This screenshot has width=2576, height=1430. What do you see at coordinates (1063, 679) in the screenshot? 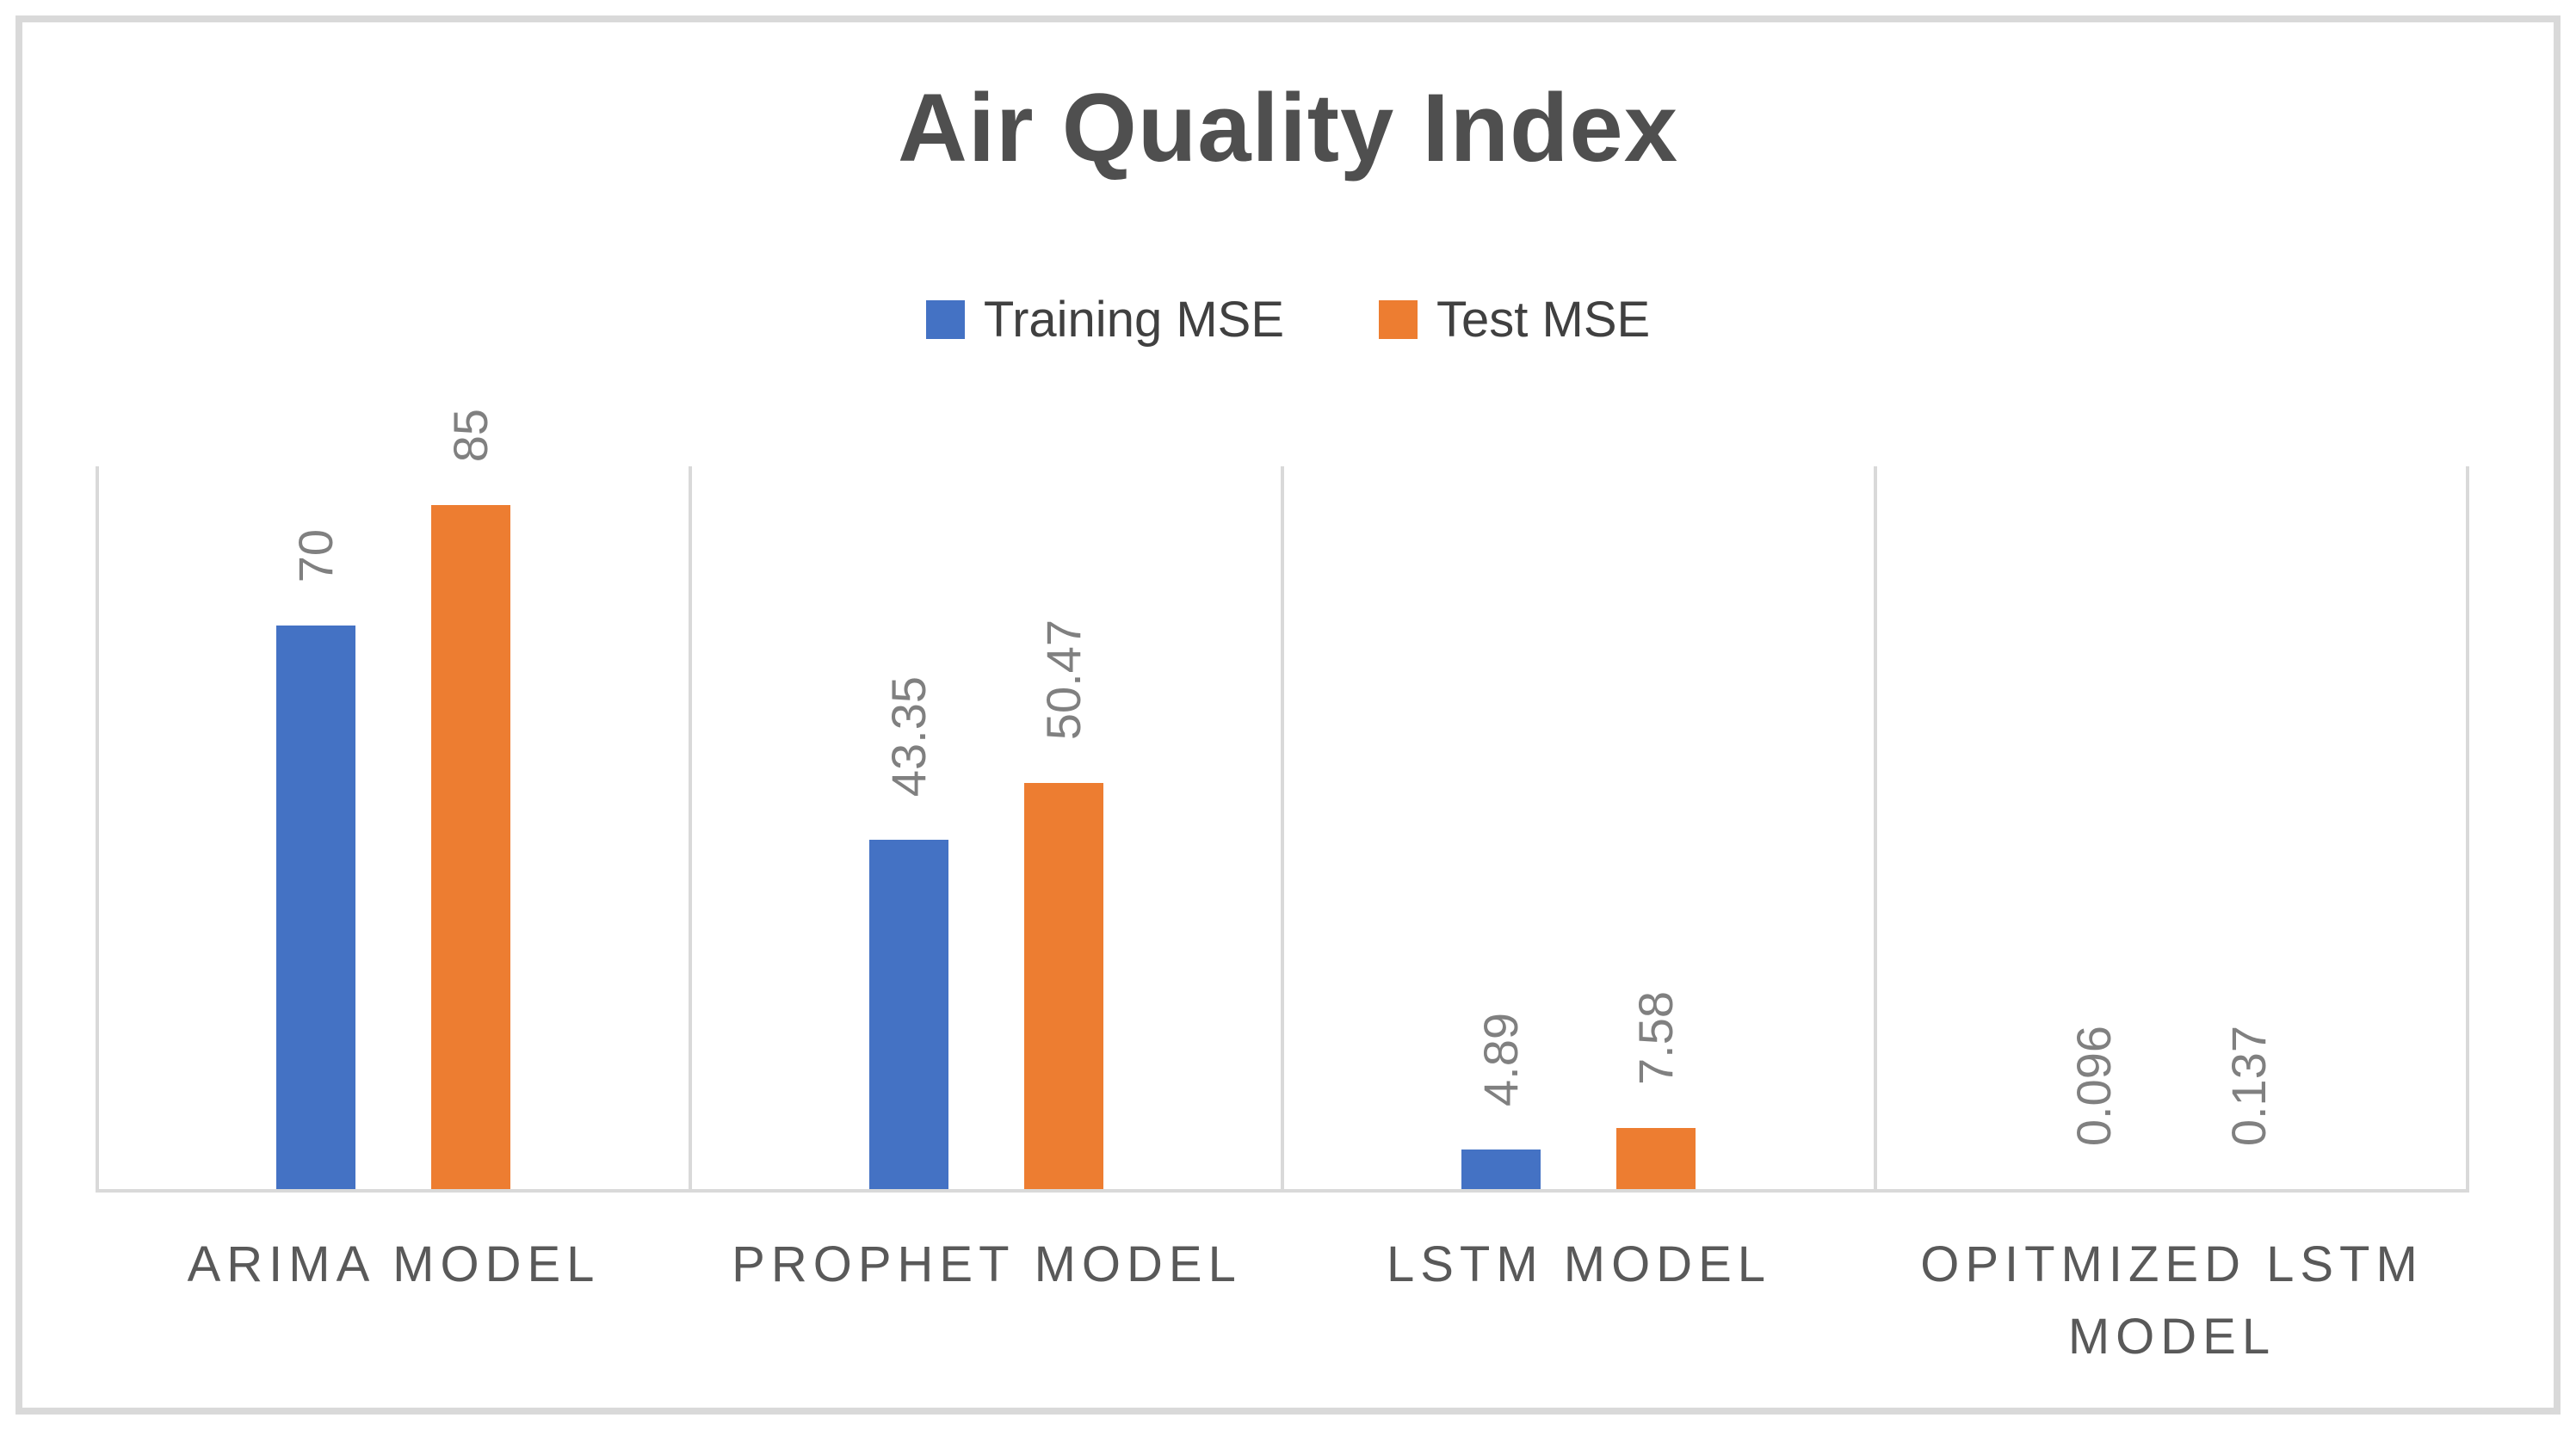
I see `data-label: 50.47` at bounding box center [1063, 679].